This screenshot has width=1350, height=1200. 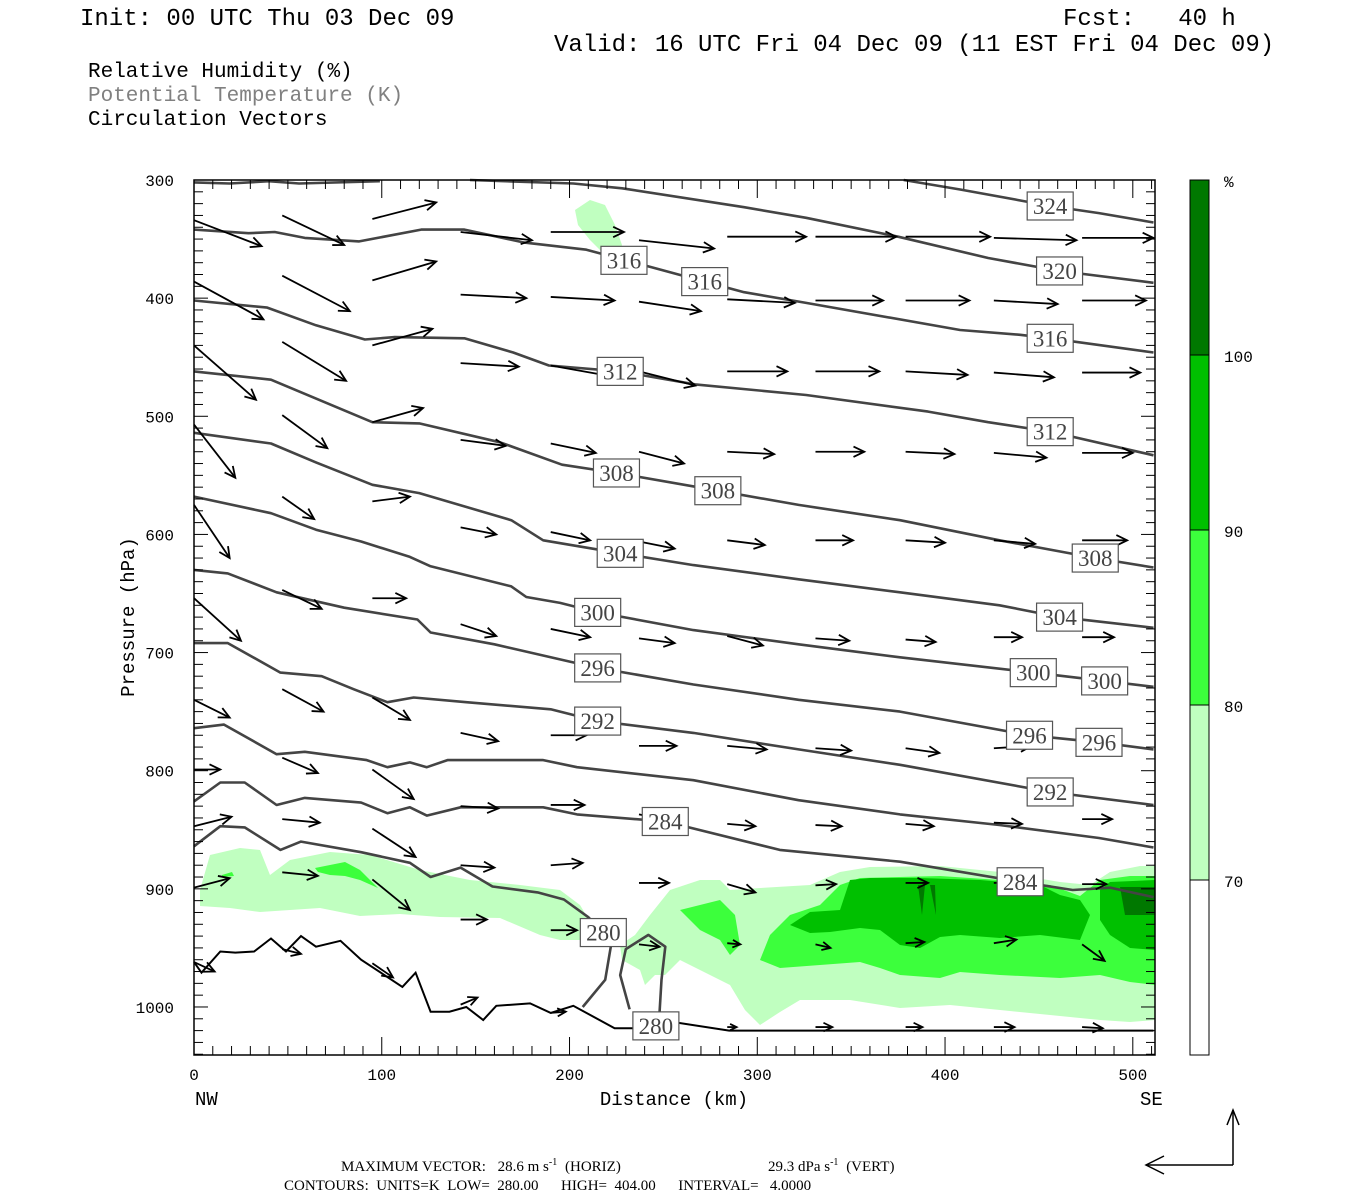 What do you see at coordinates (1151, 1100) in the screenshot?
I see `right-end-label: SE` at bounding box center [1151, 1100].